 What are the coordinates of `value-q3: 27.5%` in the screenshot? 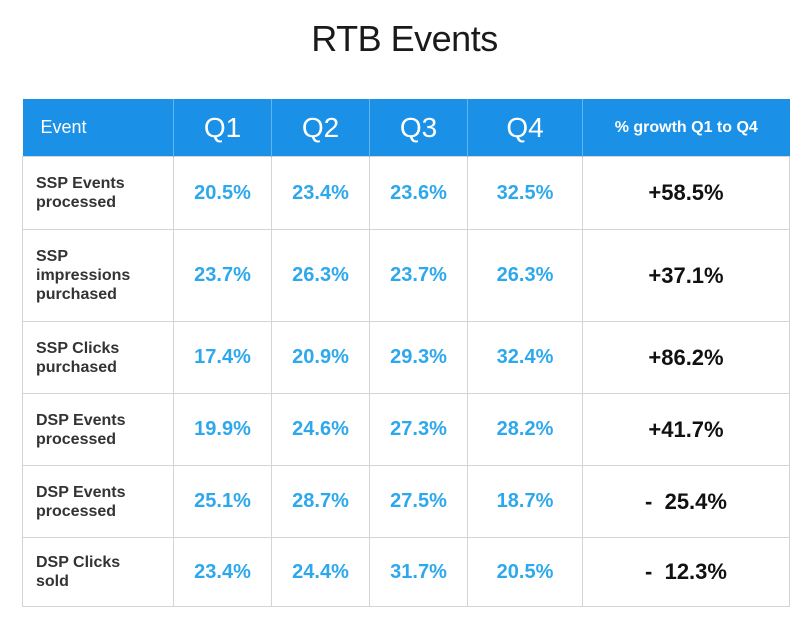 It's located at (418, 501).